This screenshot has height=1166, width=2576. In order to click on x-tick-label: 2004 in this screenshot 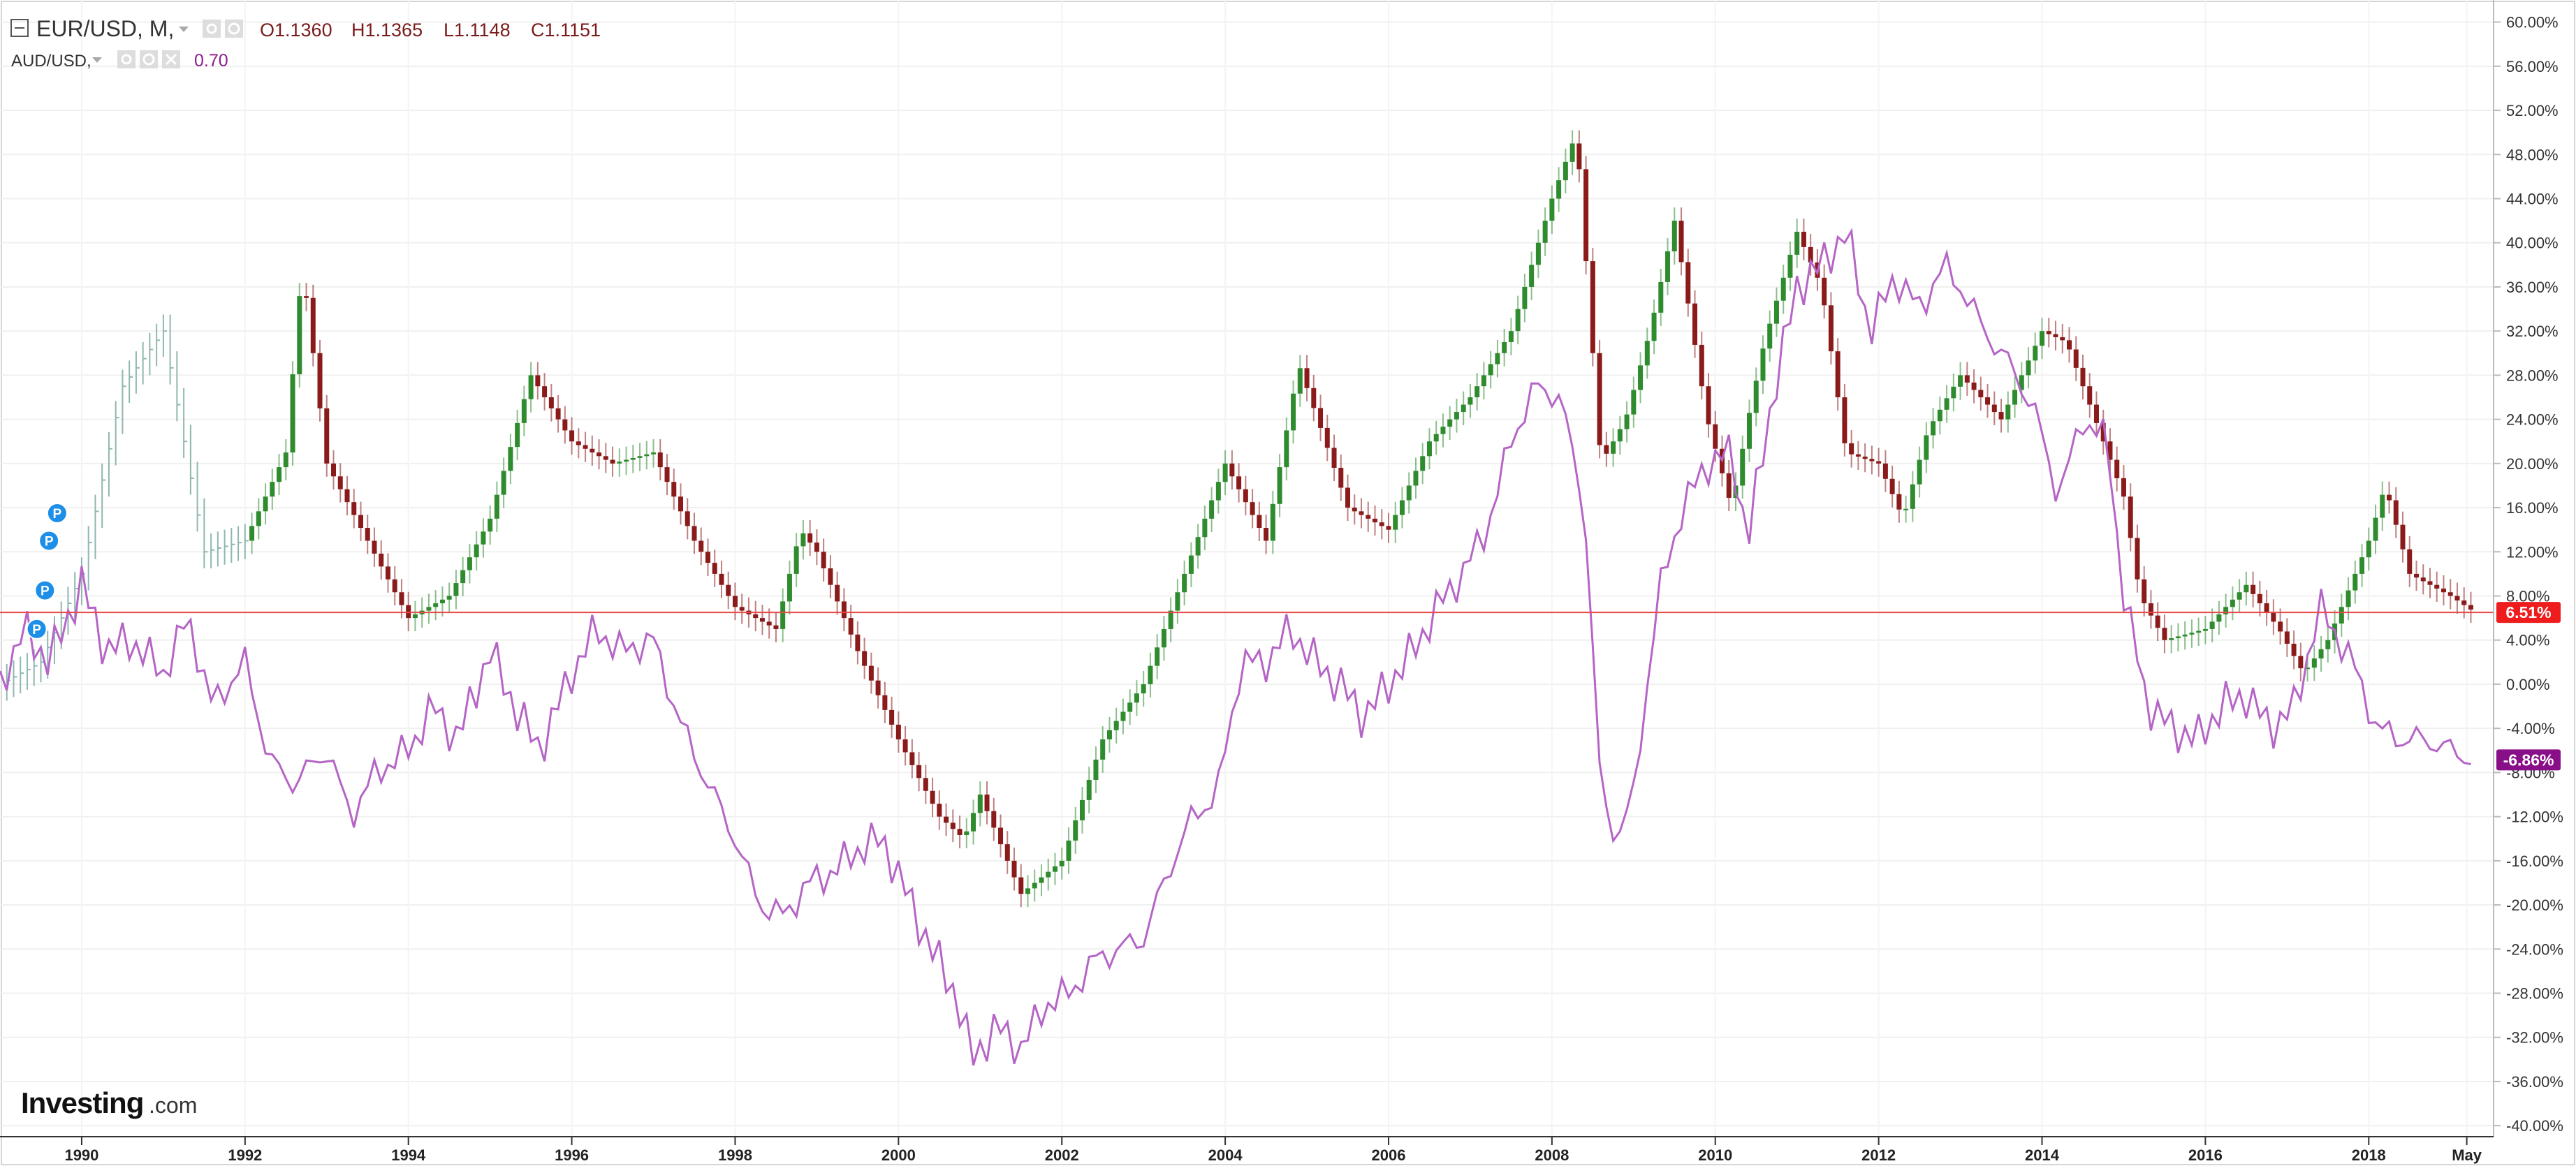, I will do `click(1225, 1155)`.